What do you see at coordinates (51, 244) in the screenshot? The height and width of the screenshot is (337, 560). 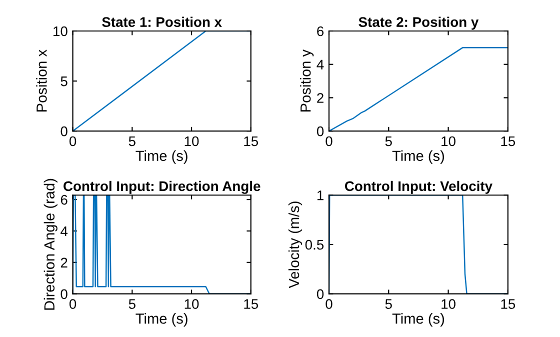 I see `y-axis-title: Direction Angle (rad)` at bounding box center [51, 244].